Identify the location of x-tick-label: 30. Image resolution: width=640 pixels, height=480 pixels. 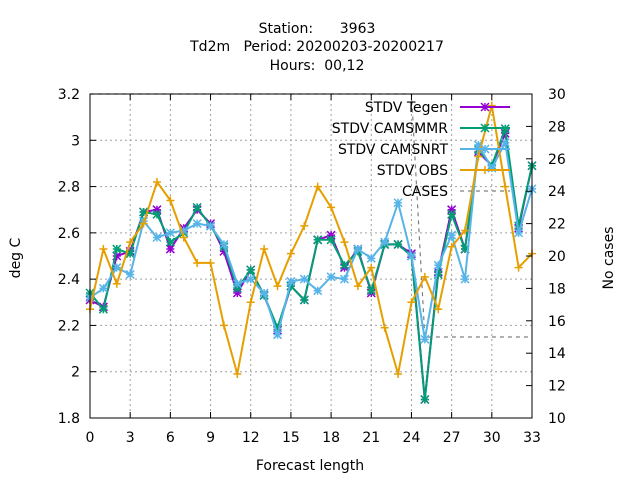
(492, 438).